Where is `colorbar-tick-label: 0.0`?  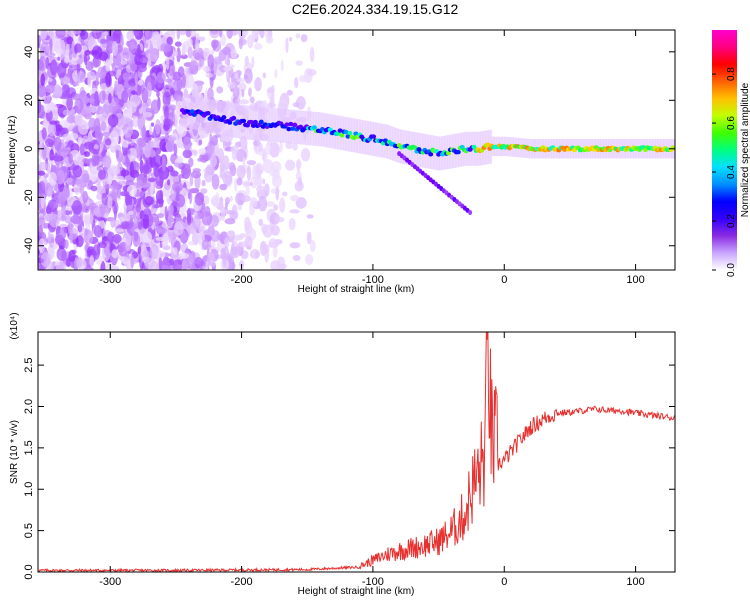
colorbar-tick-label: 0.0 is located at coordinates (731, 270).